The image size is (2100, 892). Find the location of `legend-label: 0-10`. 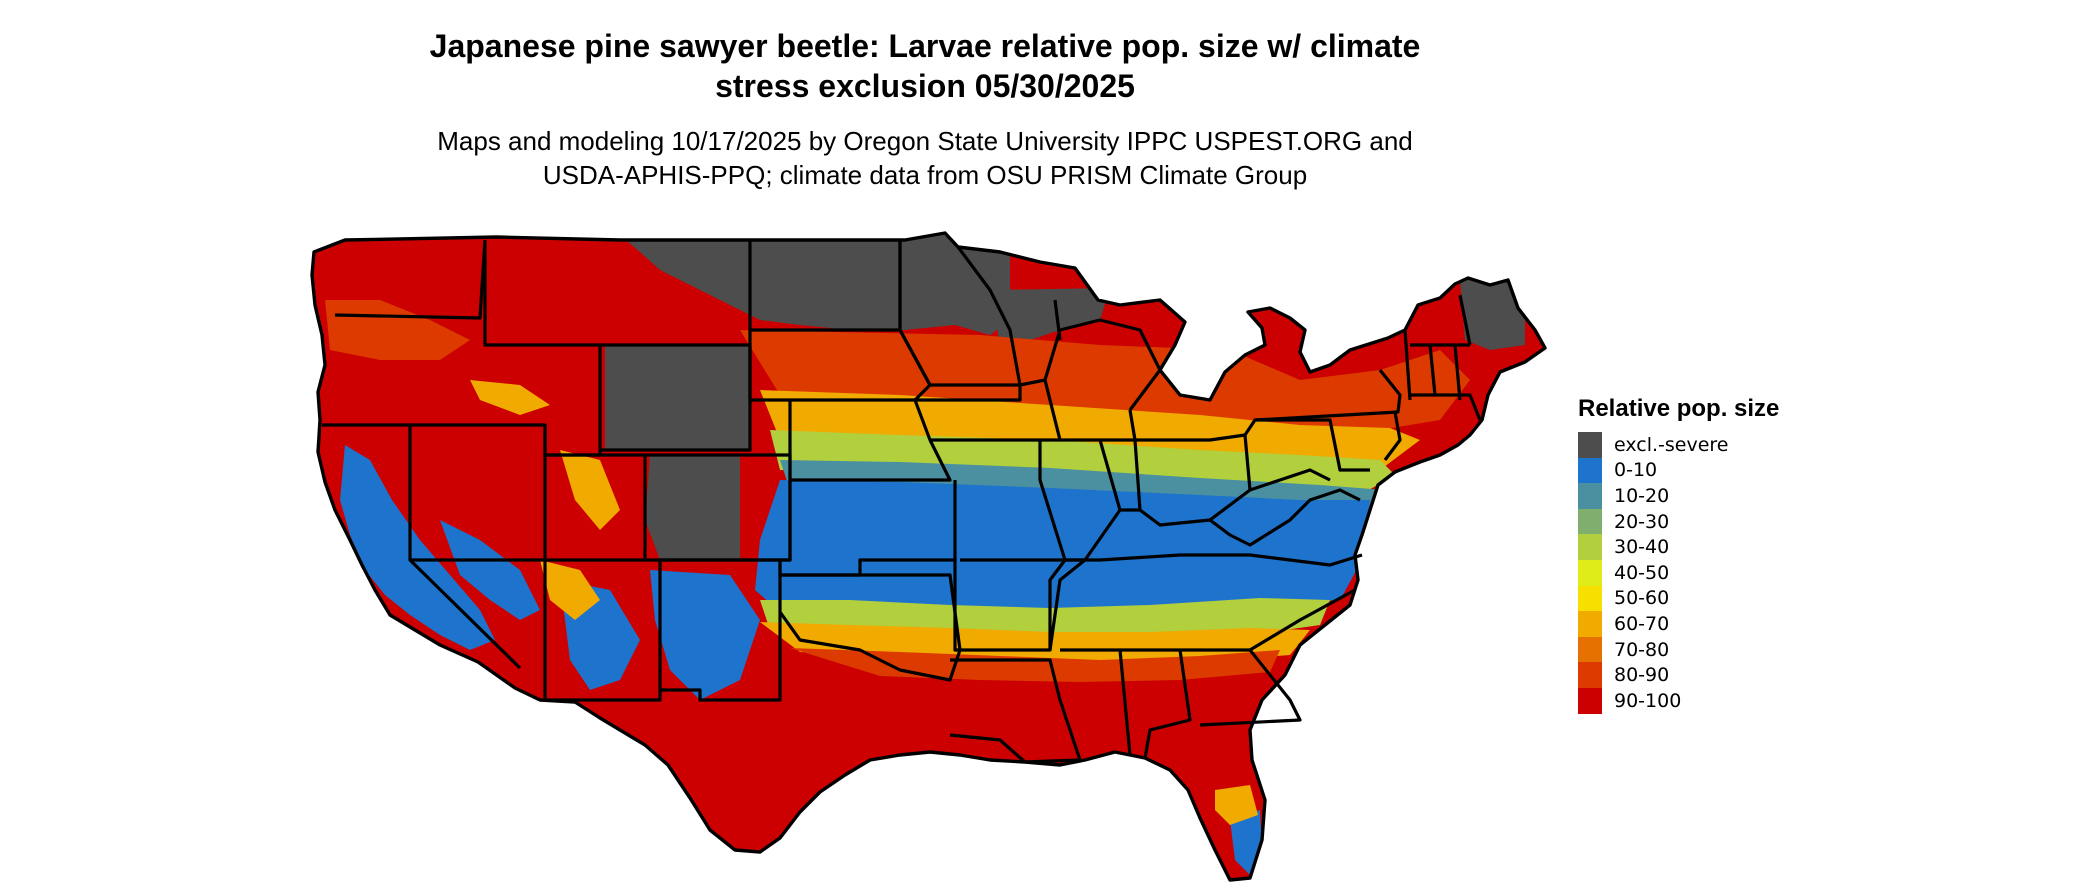

legend-label: 0-10 is located at coordinates (1636, 470).